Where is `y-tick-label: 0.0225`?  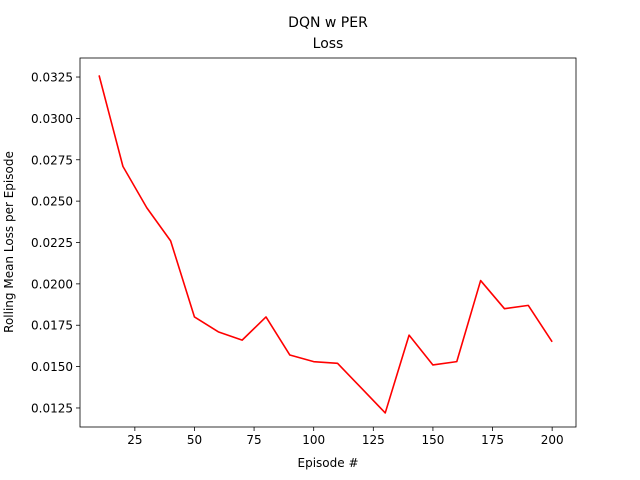
y-tick-label: 0.0225 is located at coordinates (52, 243).